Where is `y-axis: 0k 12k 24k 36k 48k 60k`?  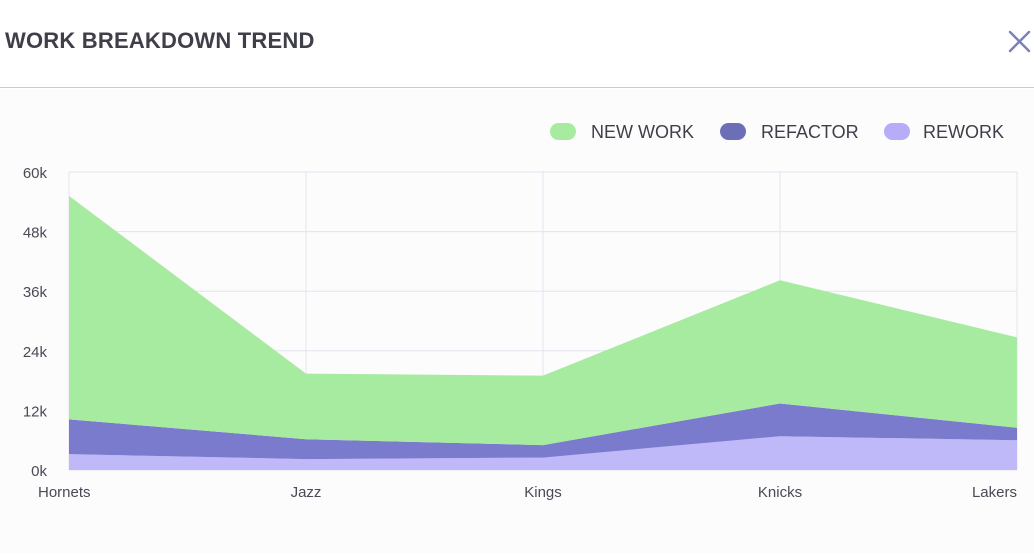
y-axis: 0k 12k 24k 36k 48k 60k is located at coordinates (35, 322).